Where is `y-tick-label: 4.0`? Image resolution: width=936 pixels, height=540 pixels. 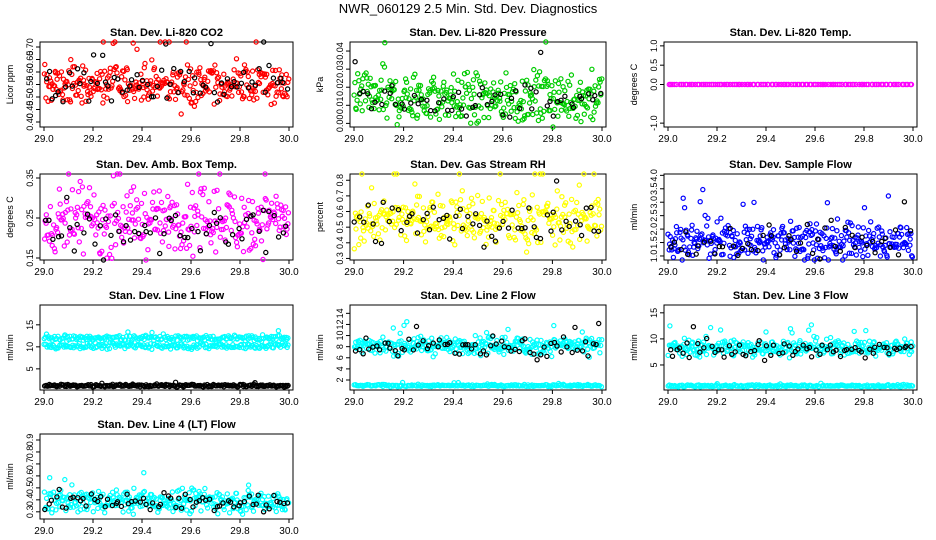 y-tick-label: 4.0 is located at coordinates (654, 175).